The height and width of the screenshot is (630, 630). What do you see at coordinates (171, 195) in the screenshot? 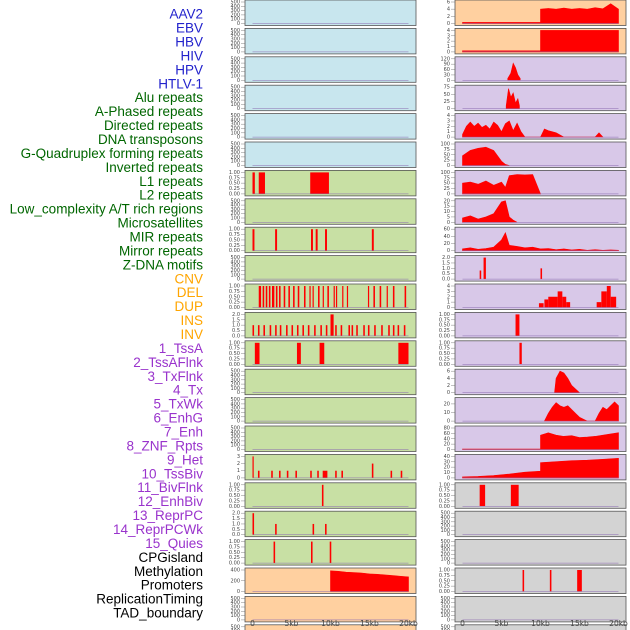
I see `track-label: L2 repeats` at bounding box center [171, 195].